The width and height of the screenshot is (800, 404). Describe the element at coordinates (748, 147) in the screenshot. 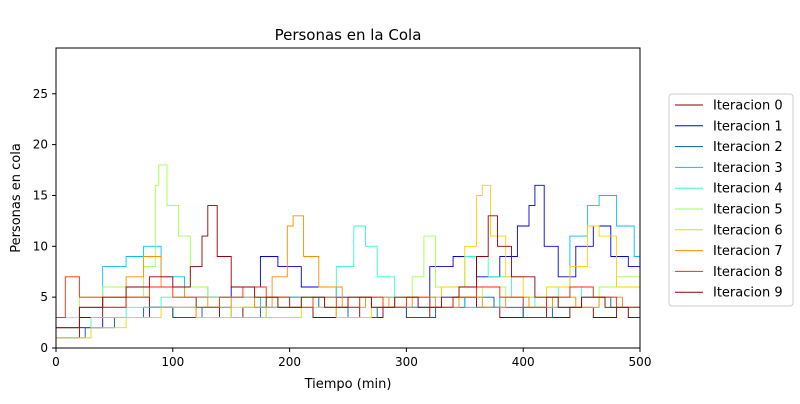

I see `legend-label-2: Iteracion 2` at that location.